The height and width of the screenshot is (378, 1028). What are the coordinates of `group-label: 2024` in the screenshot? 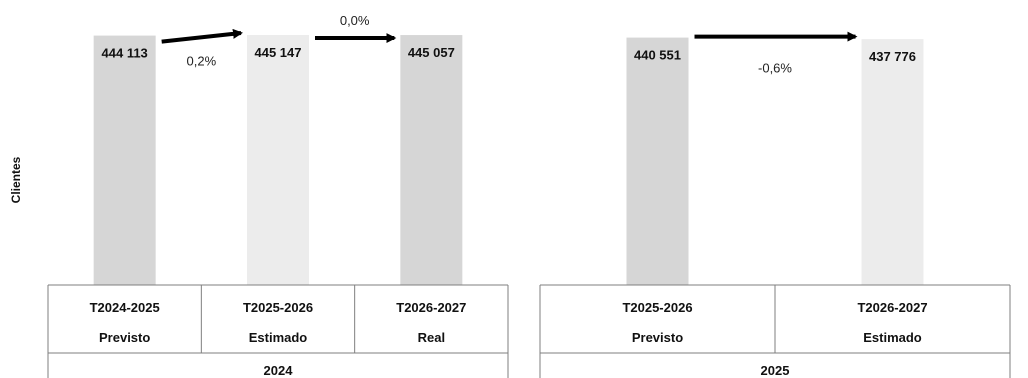 It's located at (279, 370).